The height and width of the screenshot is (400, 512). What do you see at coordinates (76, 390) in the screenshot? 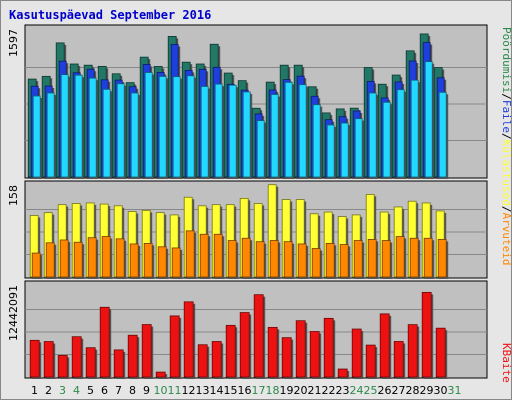
I see `x-tick-label: 4` at bounding box center [76, 390].